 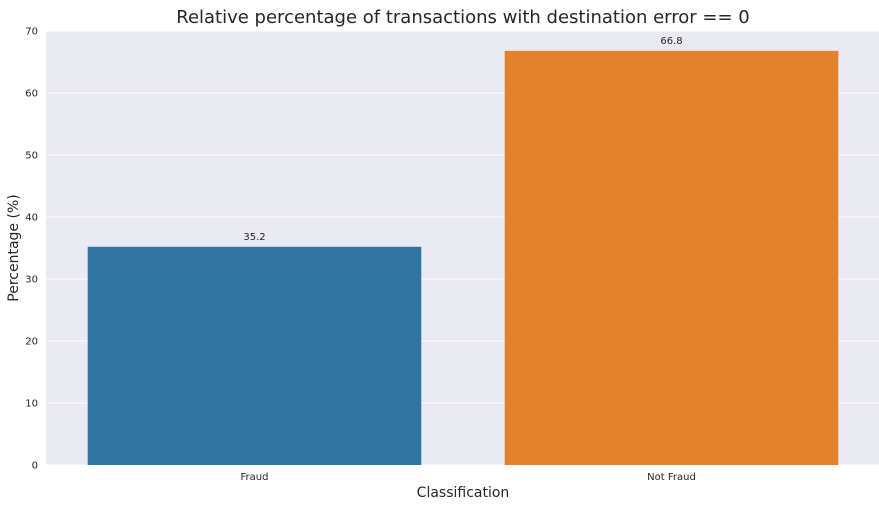 What do you see at coordinates (31, 94) in the screenshot?
I see `y-tick-label: 60` at bounding box center [31, 94].